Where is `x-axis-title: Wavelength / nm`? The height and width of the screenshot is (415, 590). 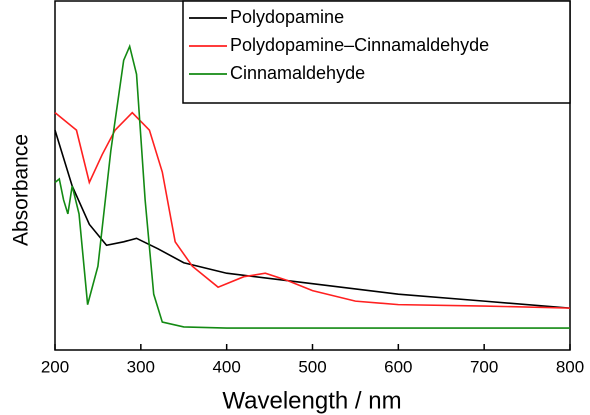 x-axis-title: Wavelength / nm is located at coordinates (311, 400).